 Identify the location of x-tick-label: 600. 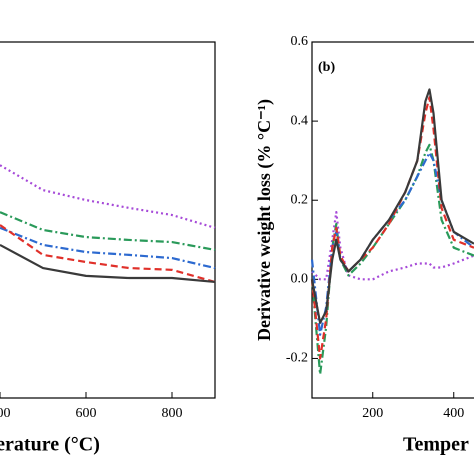
(86, 413).